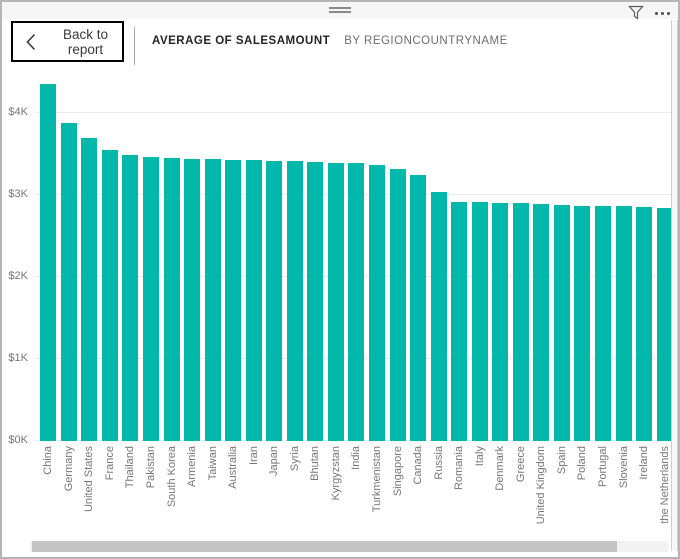 The height and width of the screenshot is (559, 680). Describe the element at coordinates (212, 496) in the screenshot. I see `x-axis-label-holder: Taiwan` at that location.